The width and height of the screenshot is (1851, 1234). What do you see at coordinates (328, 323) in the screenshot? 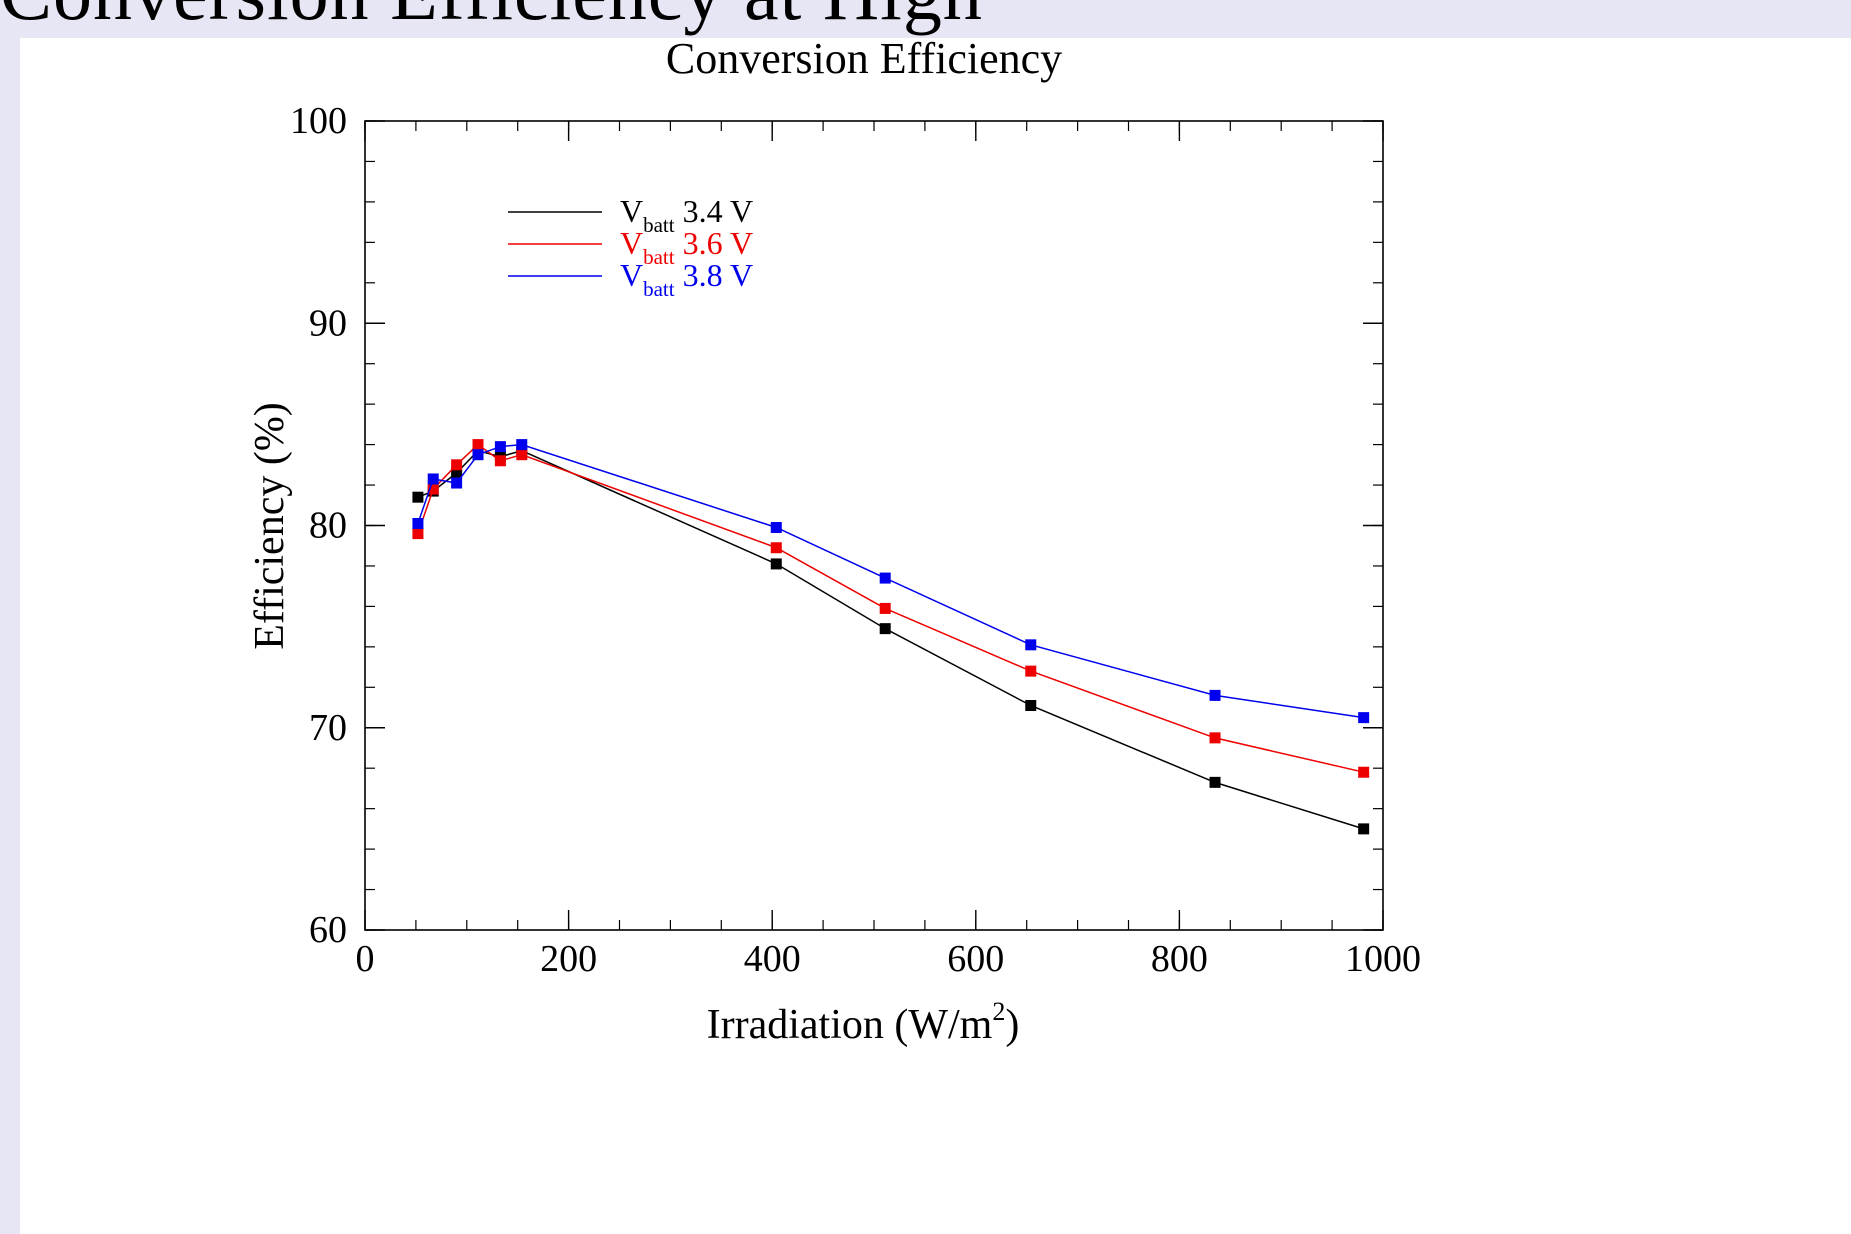
I see `y-tick-label: 90` at bounding box center [328, 323].